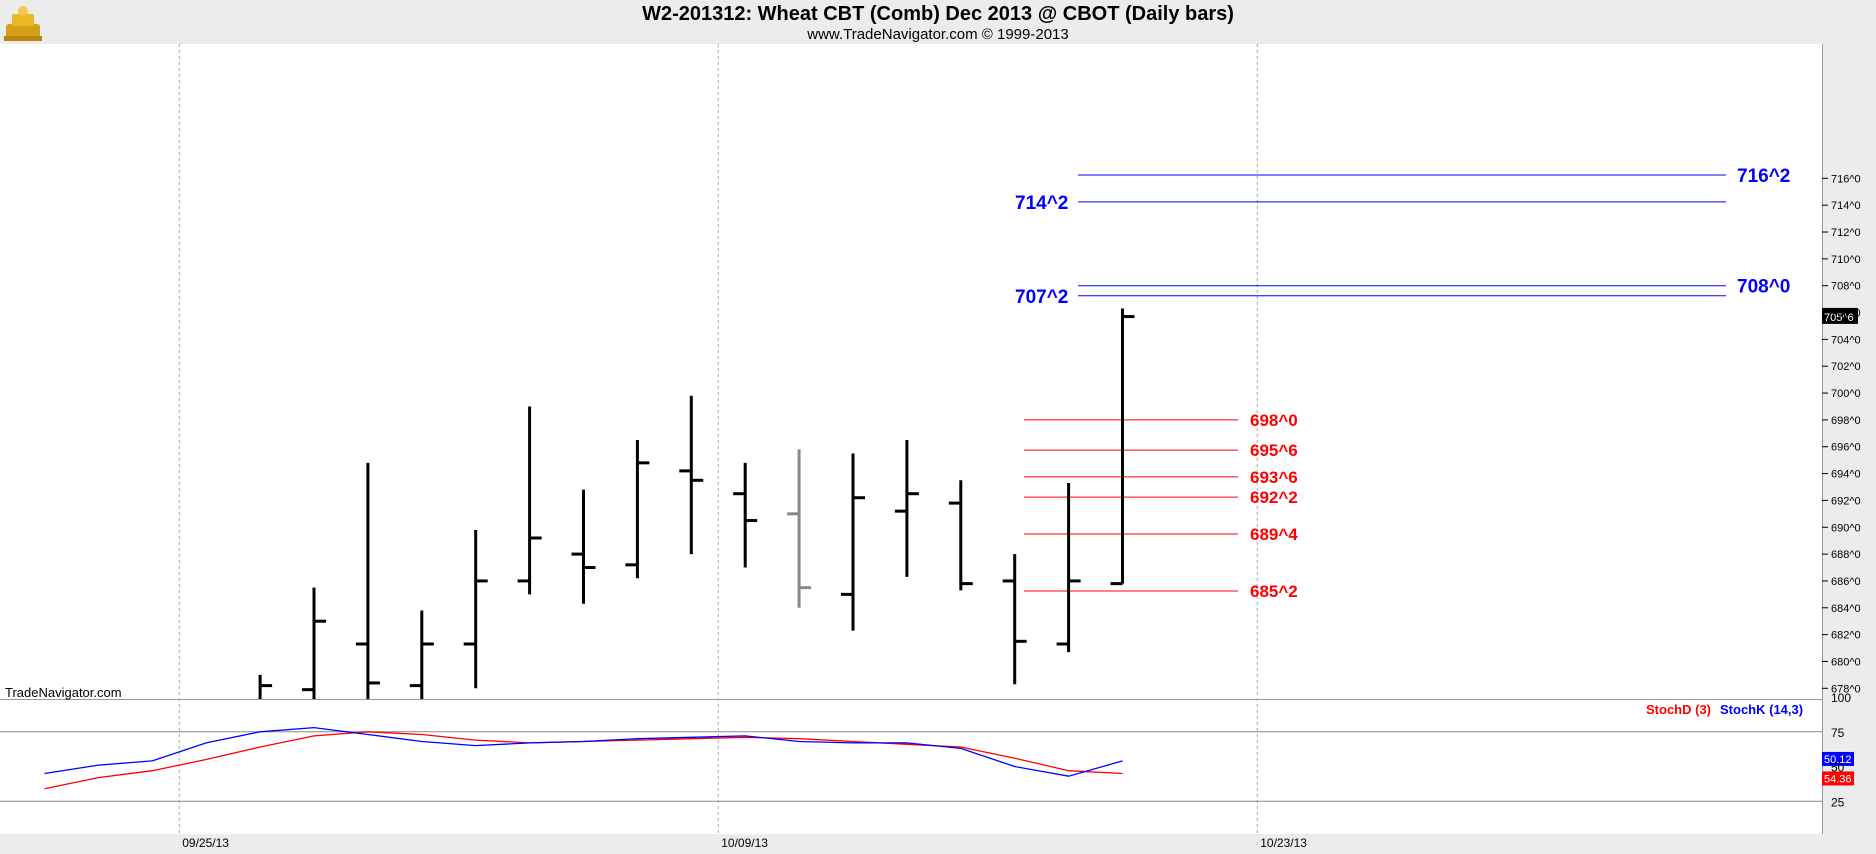  Describe the element at coordinates (1846, 501) in the screenshot. I see `y-tick-label: 692^0` at that location.